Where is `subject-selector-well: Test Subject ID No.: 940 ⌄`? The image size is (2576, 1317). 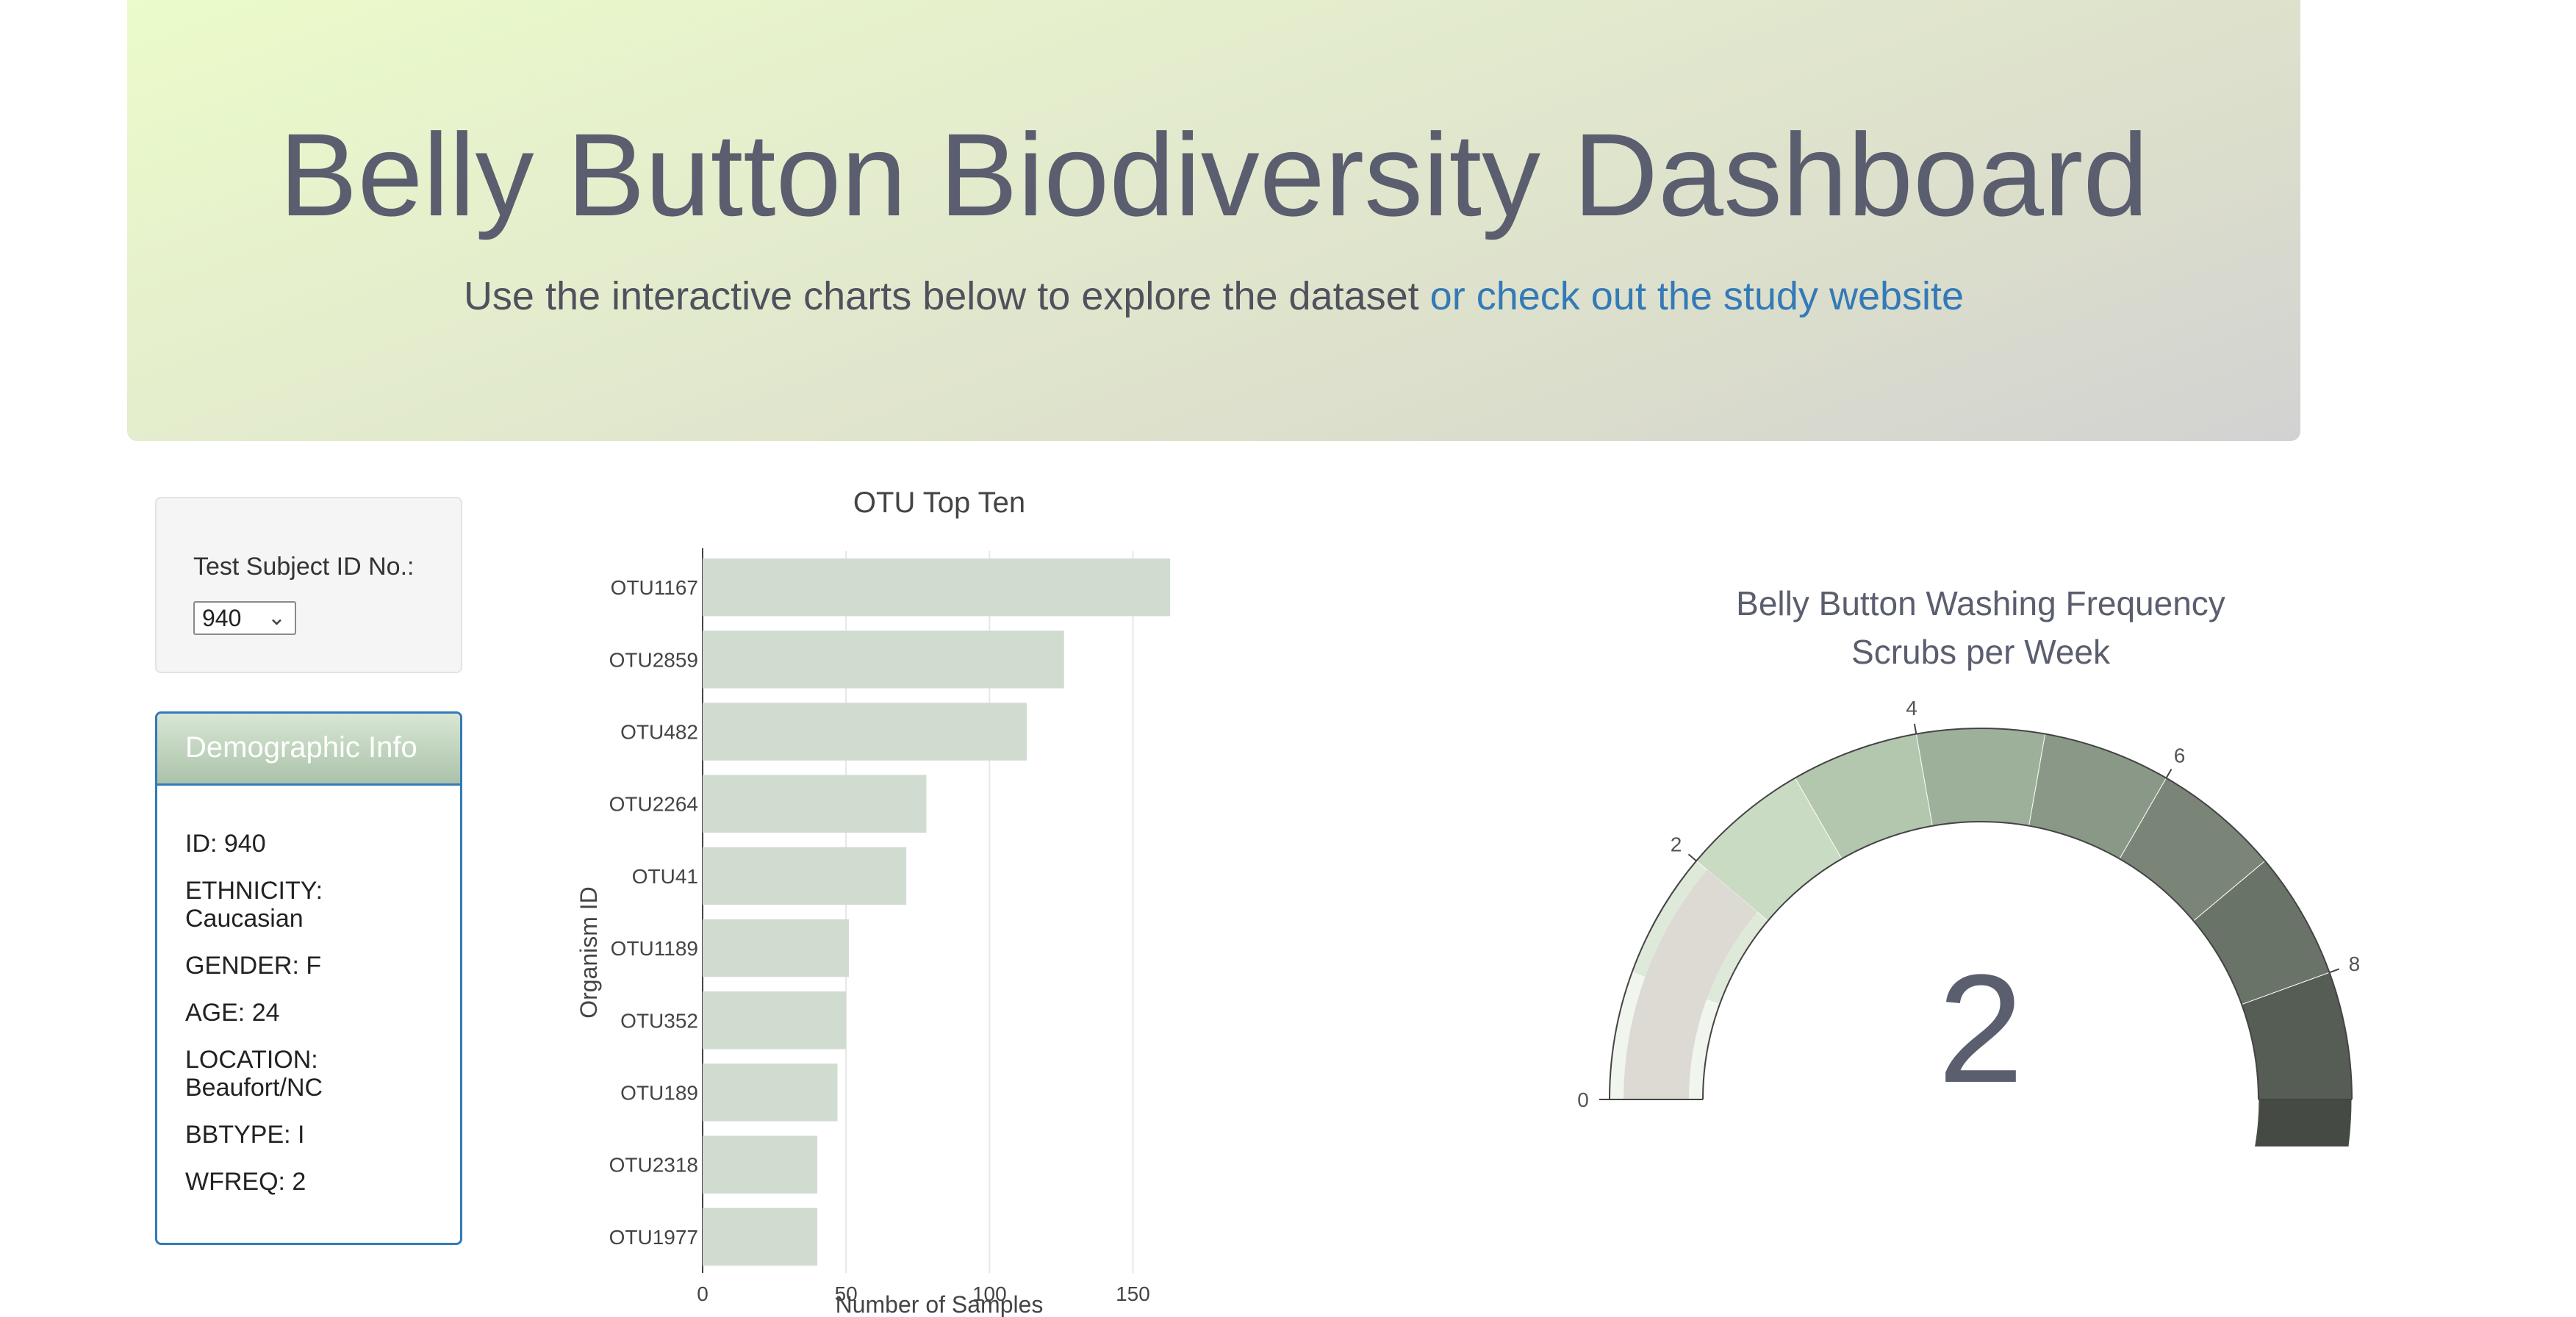
subject-selector-well: Test Subject ID No.: 940 ⌄ is located at coordinates (308, 585).